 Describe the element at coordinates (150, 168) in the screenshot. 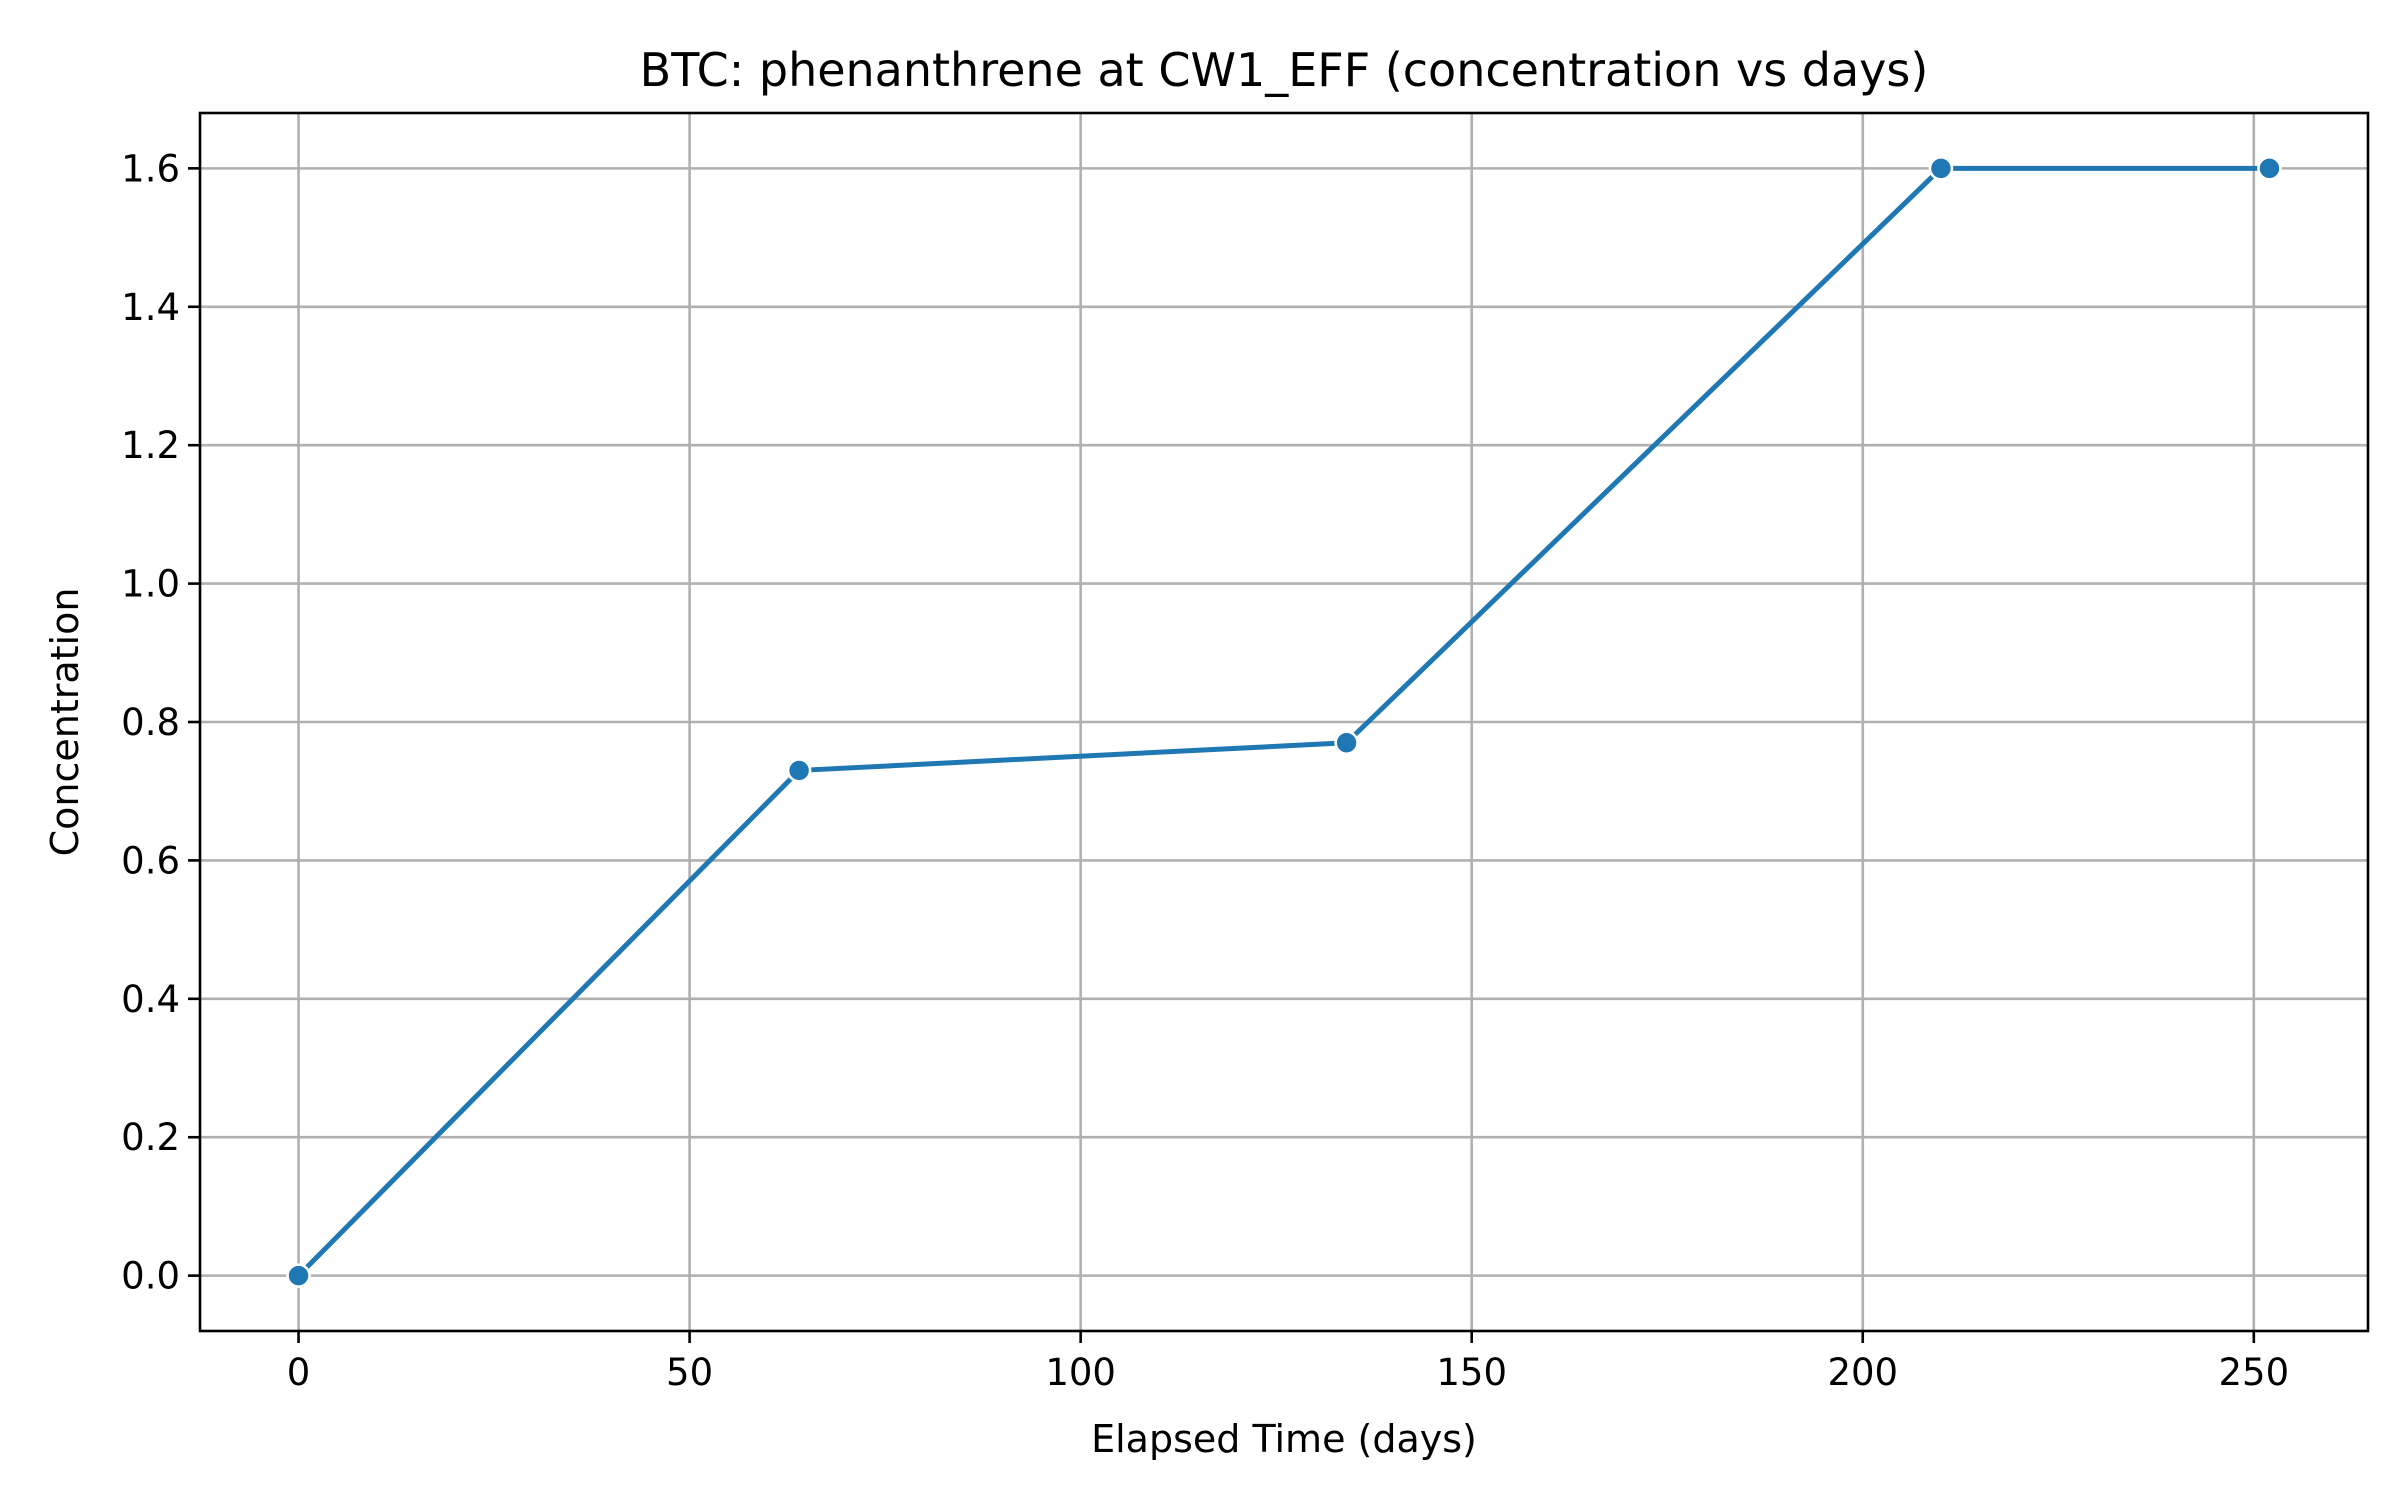

I see `y-tick-label: 1.6` at that location.